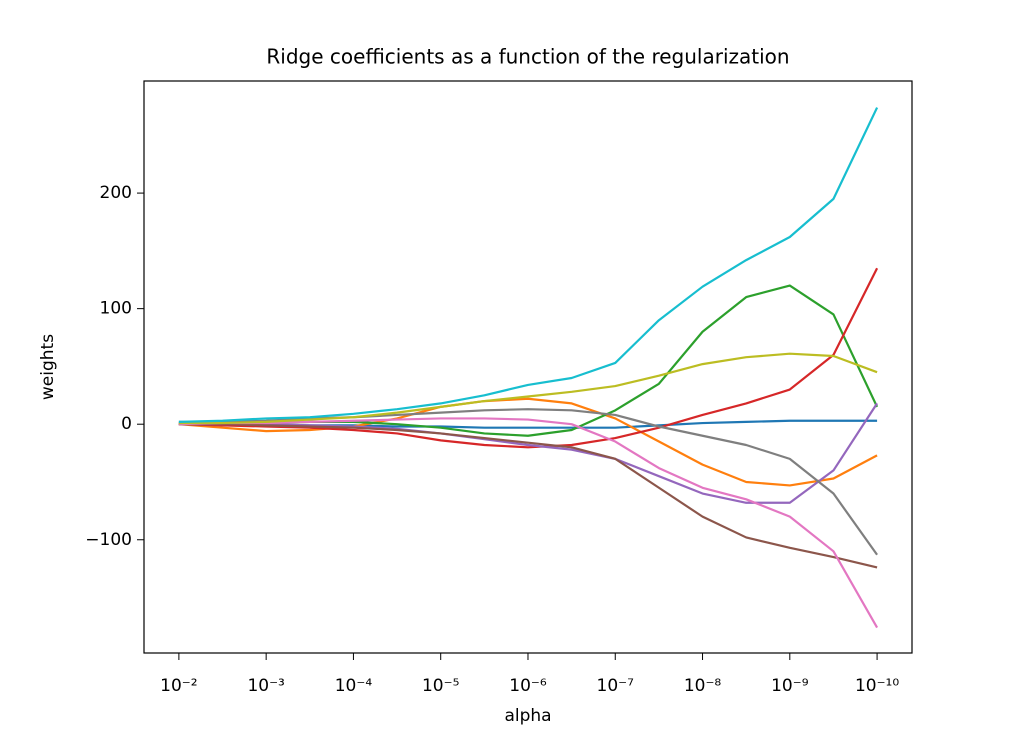 The width and height of the screenshot is (1015, 747). Describe the element at coordinates (616, 686) in the screenshot. I see `x-tick-label: 10⁻⁷` at that location.